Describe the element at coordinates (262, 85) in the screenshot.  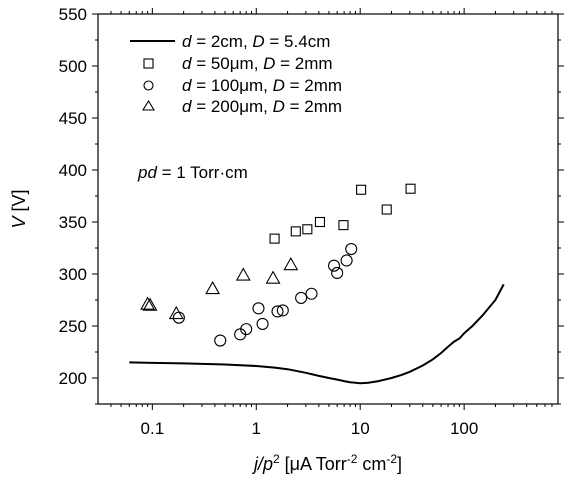
I see `legend-label-3: d = 100μm, D = 2mm` at that location.